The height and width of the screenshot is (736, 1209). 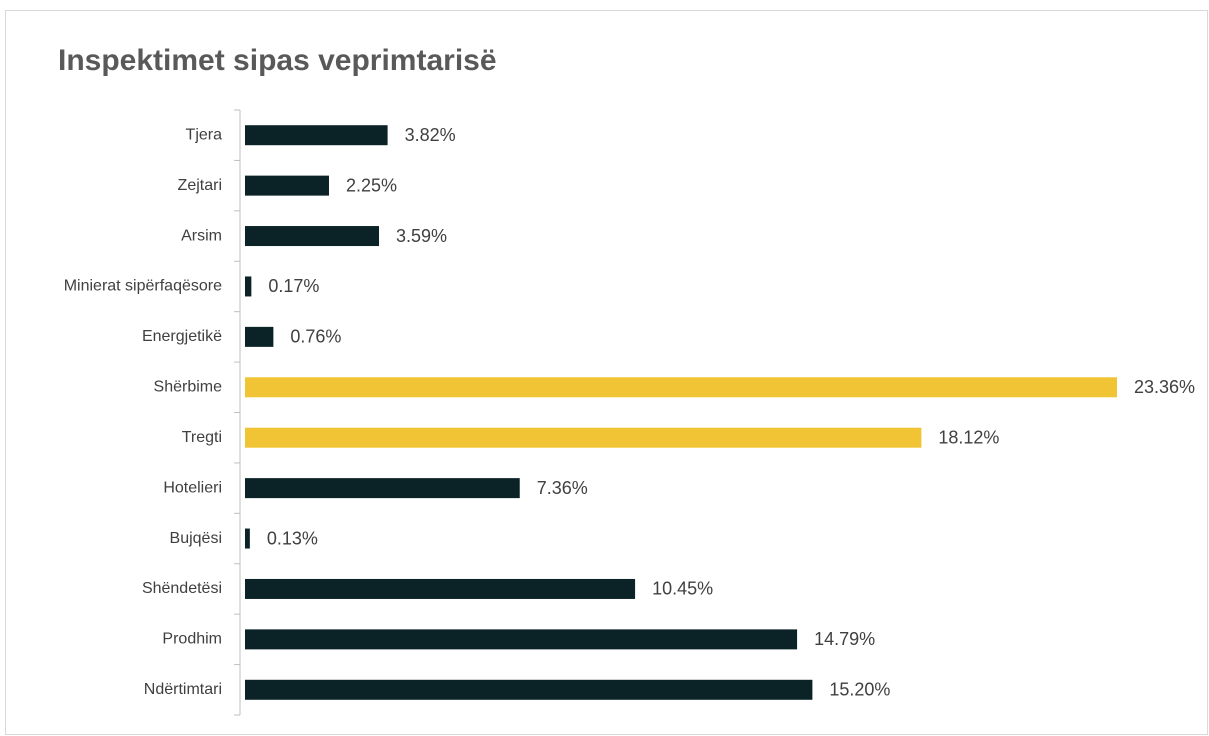 I want to click on category-label: Energjetikë, so click(x=182, y=336).